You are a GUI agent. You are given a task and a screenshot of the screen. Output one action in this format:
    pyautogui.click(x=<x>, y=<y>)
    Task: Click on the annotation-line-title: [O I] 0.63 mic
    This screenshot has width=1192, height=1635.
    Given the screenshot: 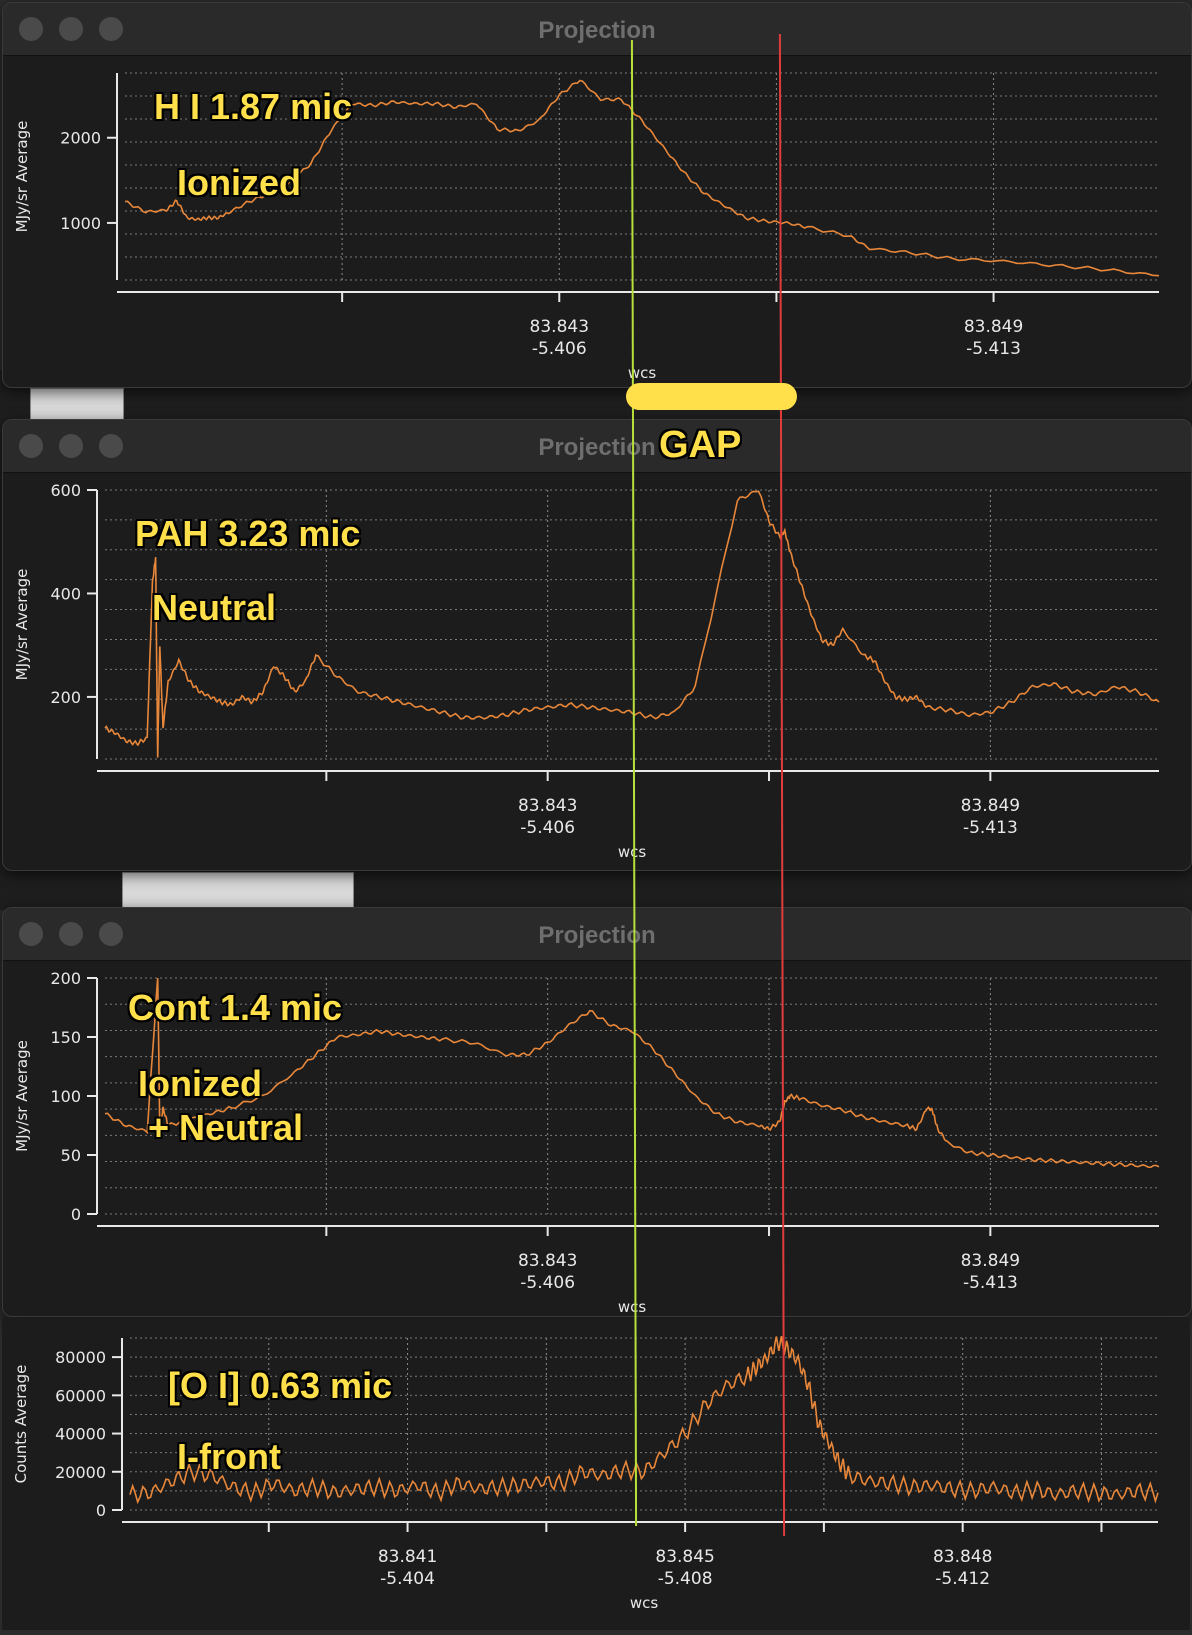 What is the action you would take?
    pyautogui.click(x=280, y=1385)
    